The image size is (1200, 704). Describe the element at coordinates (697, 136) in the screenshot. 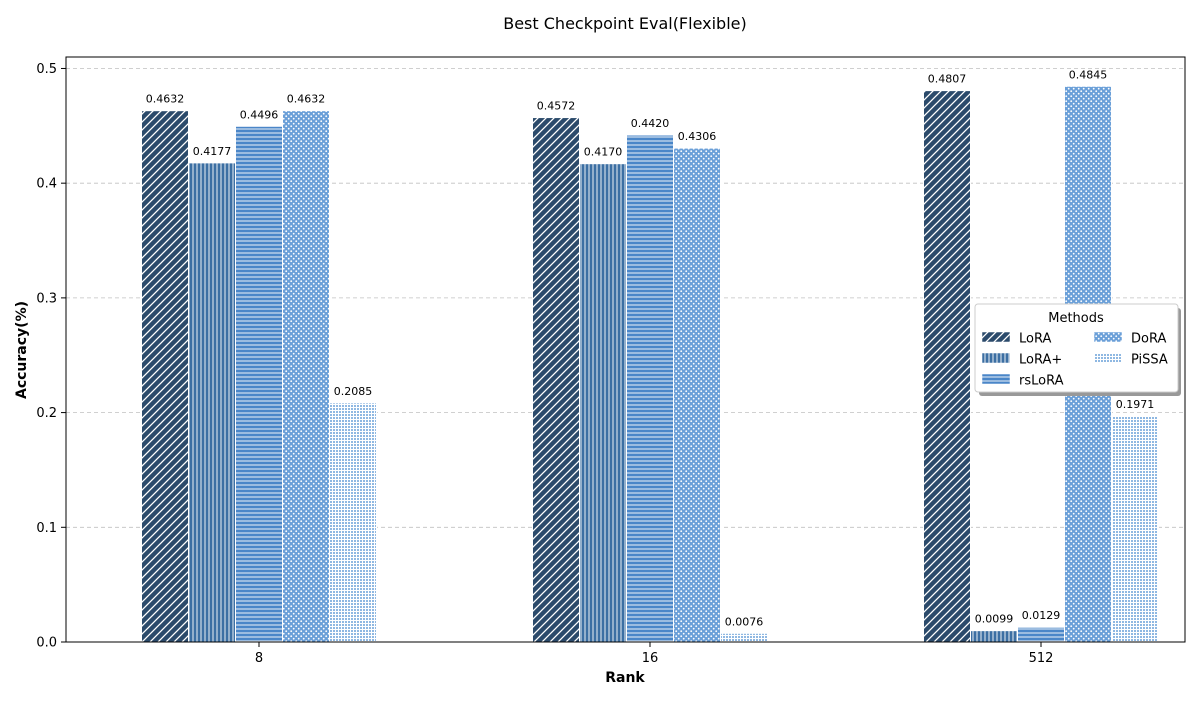

I see `data-label: 0.4306` at that location.